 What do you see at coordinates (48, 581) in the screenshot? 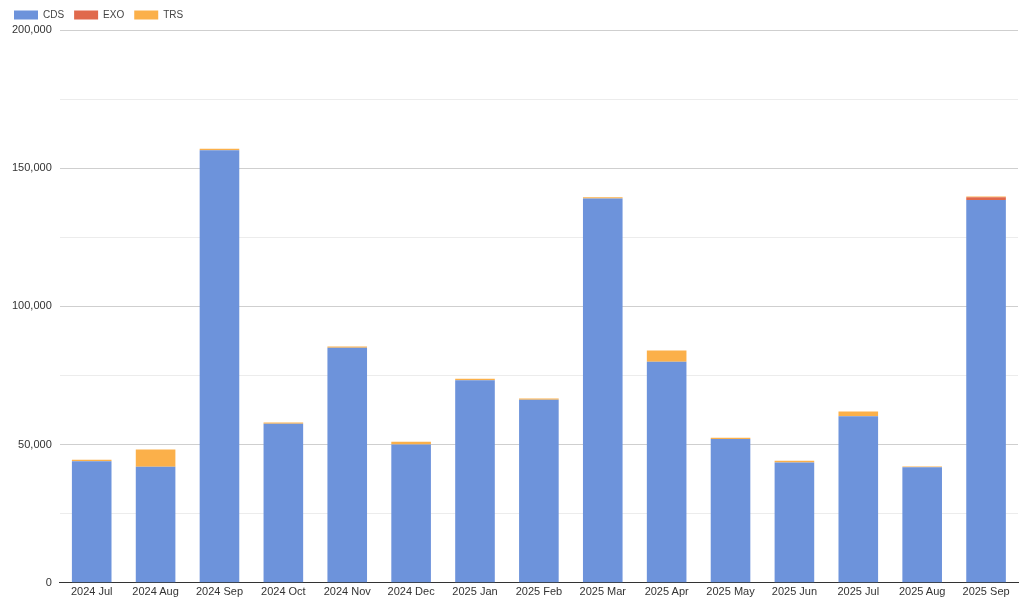
I see `y-tick-label: 0` at bounding box center [48, 581].